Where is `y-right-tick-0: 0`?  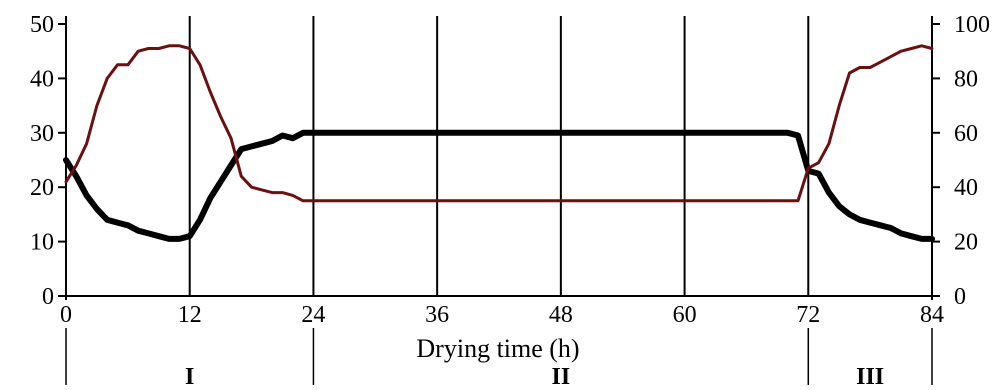 y-right-tick-0: 0 is located at coordinates (960, 297).